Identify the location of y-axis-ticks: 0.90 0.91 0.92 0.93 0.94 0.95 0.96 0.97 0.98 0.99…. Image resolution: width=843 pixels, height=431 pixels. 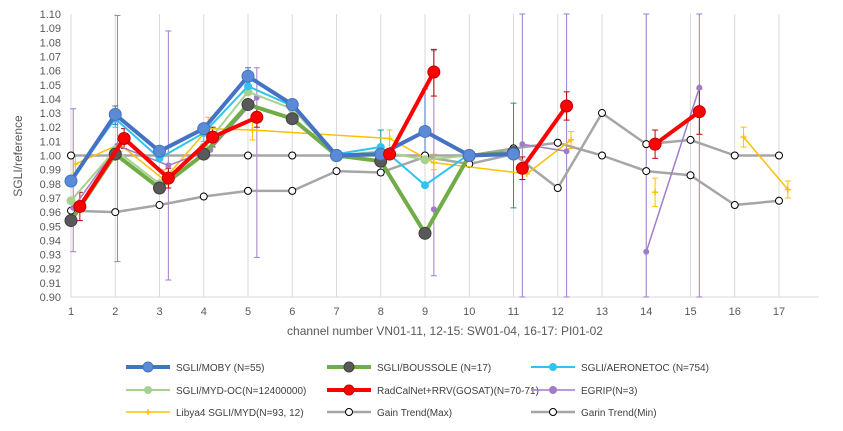
(50, 156).